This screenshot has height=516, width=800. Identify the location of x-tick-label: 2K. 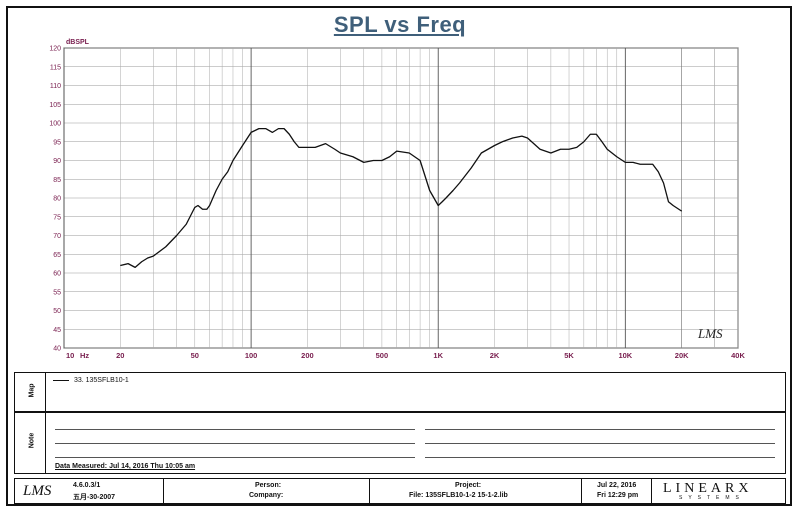
(495, 355).